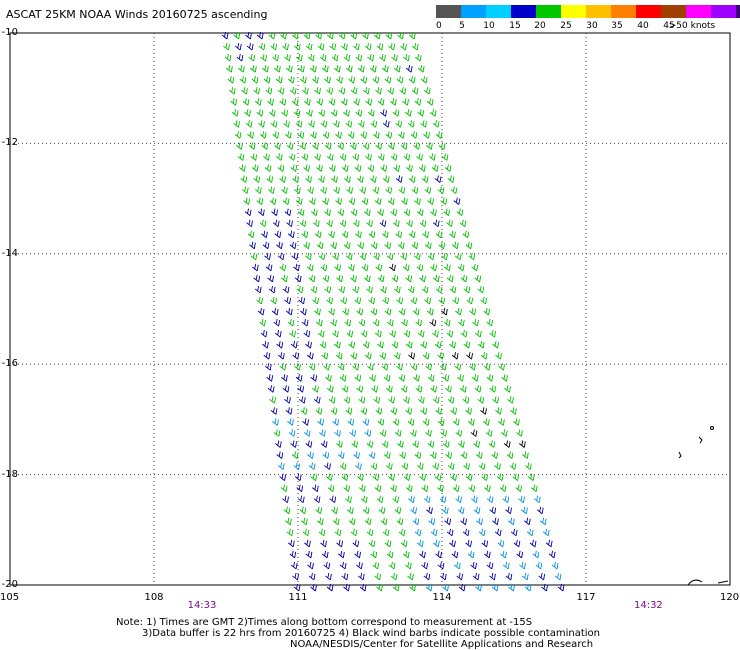 This screenshot has height=650, width=740. What do you see at coordinates (730, 597) in the screenshot?
I see `lon-tick-label: 120` at bounding box center [730, 597].